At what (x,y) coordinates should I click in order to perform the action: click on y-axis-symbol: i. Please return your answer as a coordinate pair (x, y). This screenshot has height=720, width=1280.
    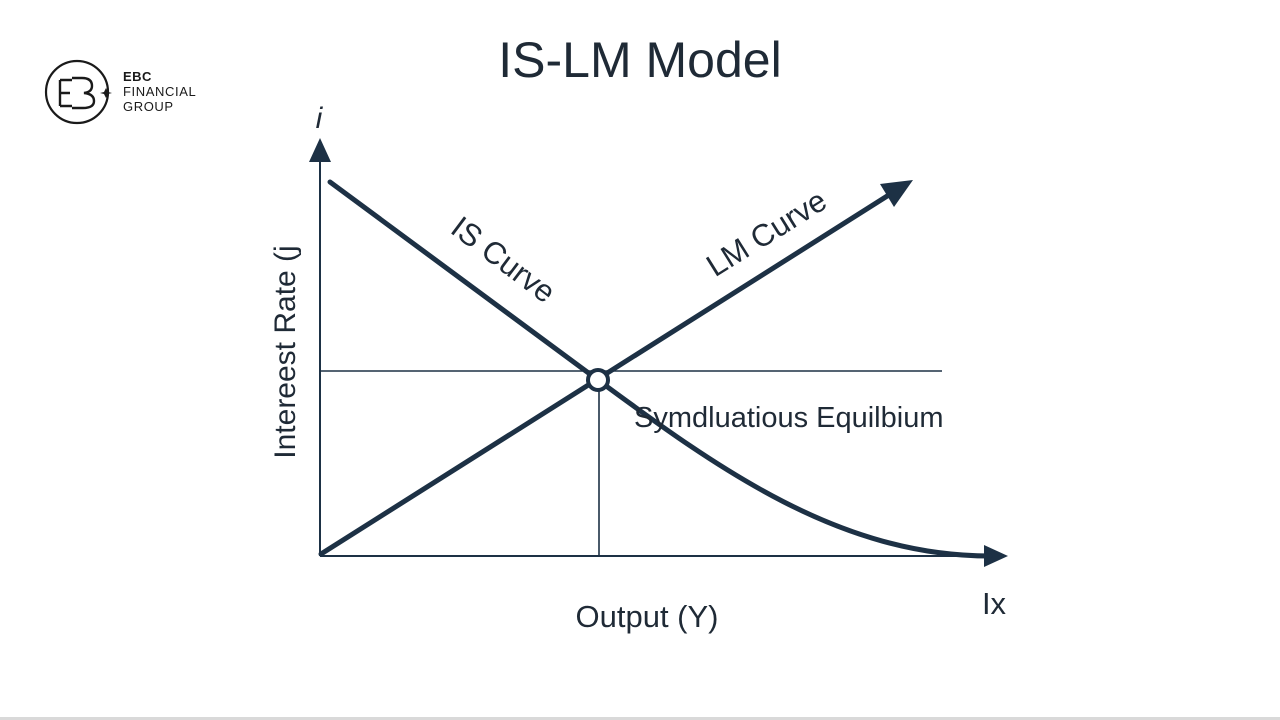
    Looking at the image, I should click on (320, 118).